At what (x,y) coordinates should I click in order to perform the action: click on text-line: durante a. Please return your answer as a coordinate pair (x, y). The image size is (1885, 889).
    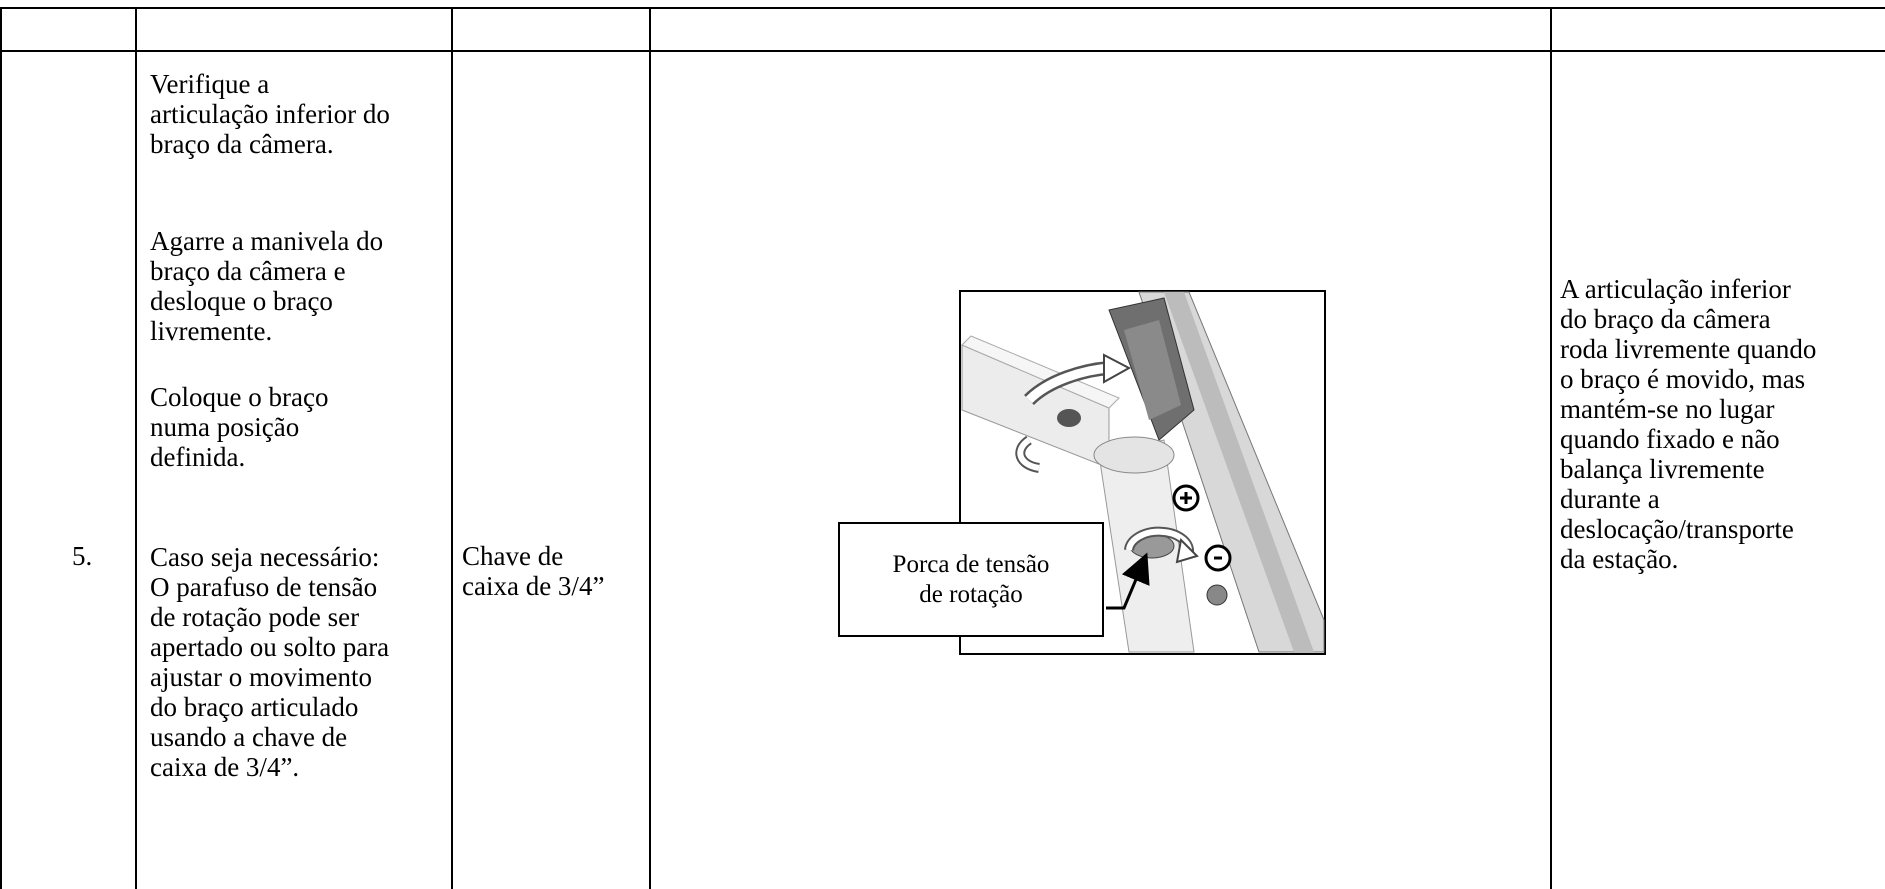
    Looking at the image, I should click on (1610, 499).